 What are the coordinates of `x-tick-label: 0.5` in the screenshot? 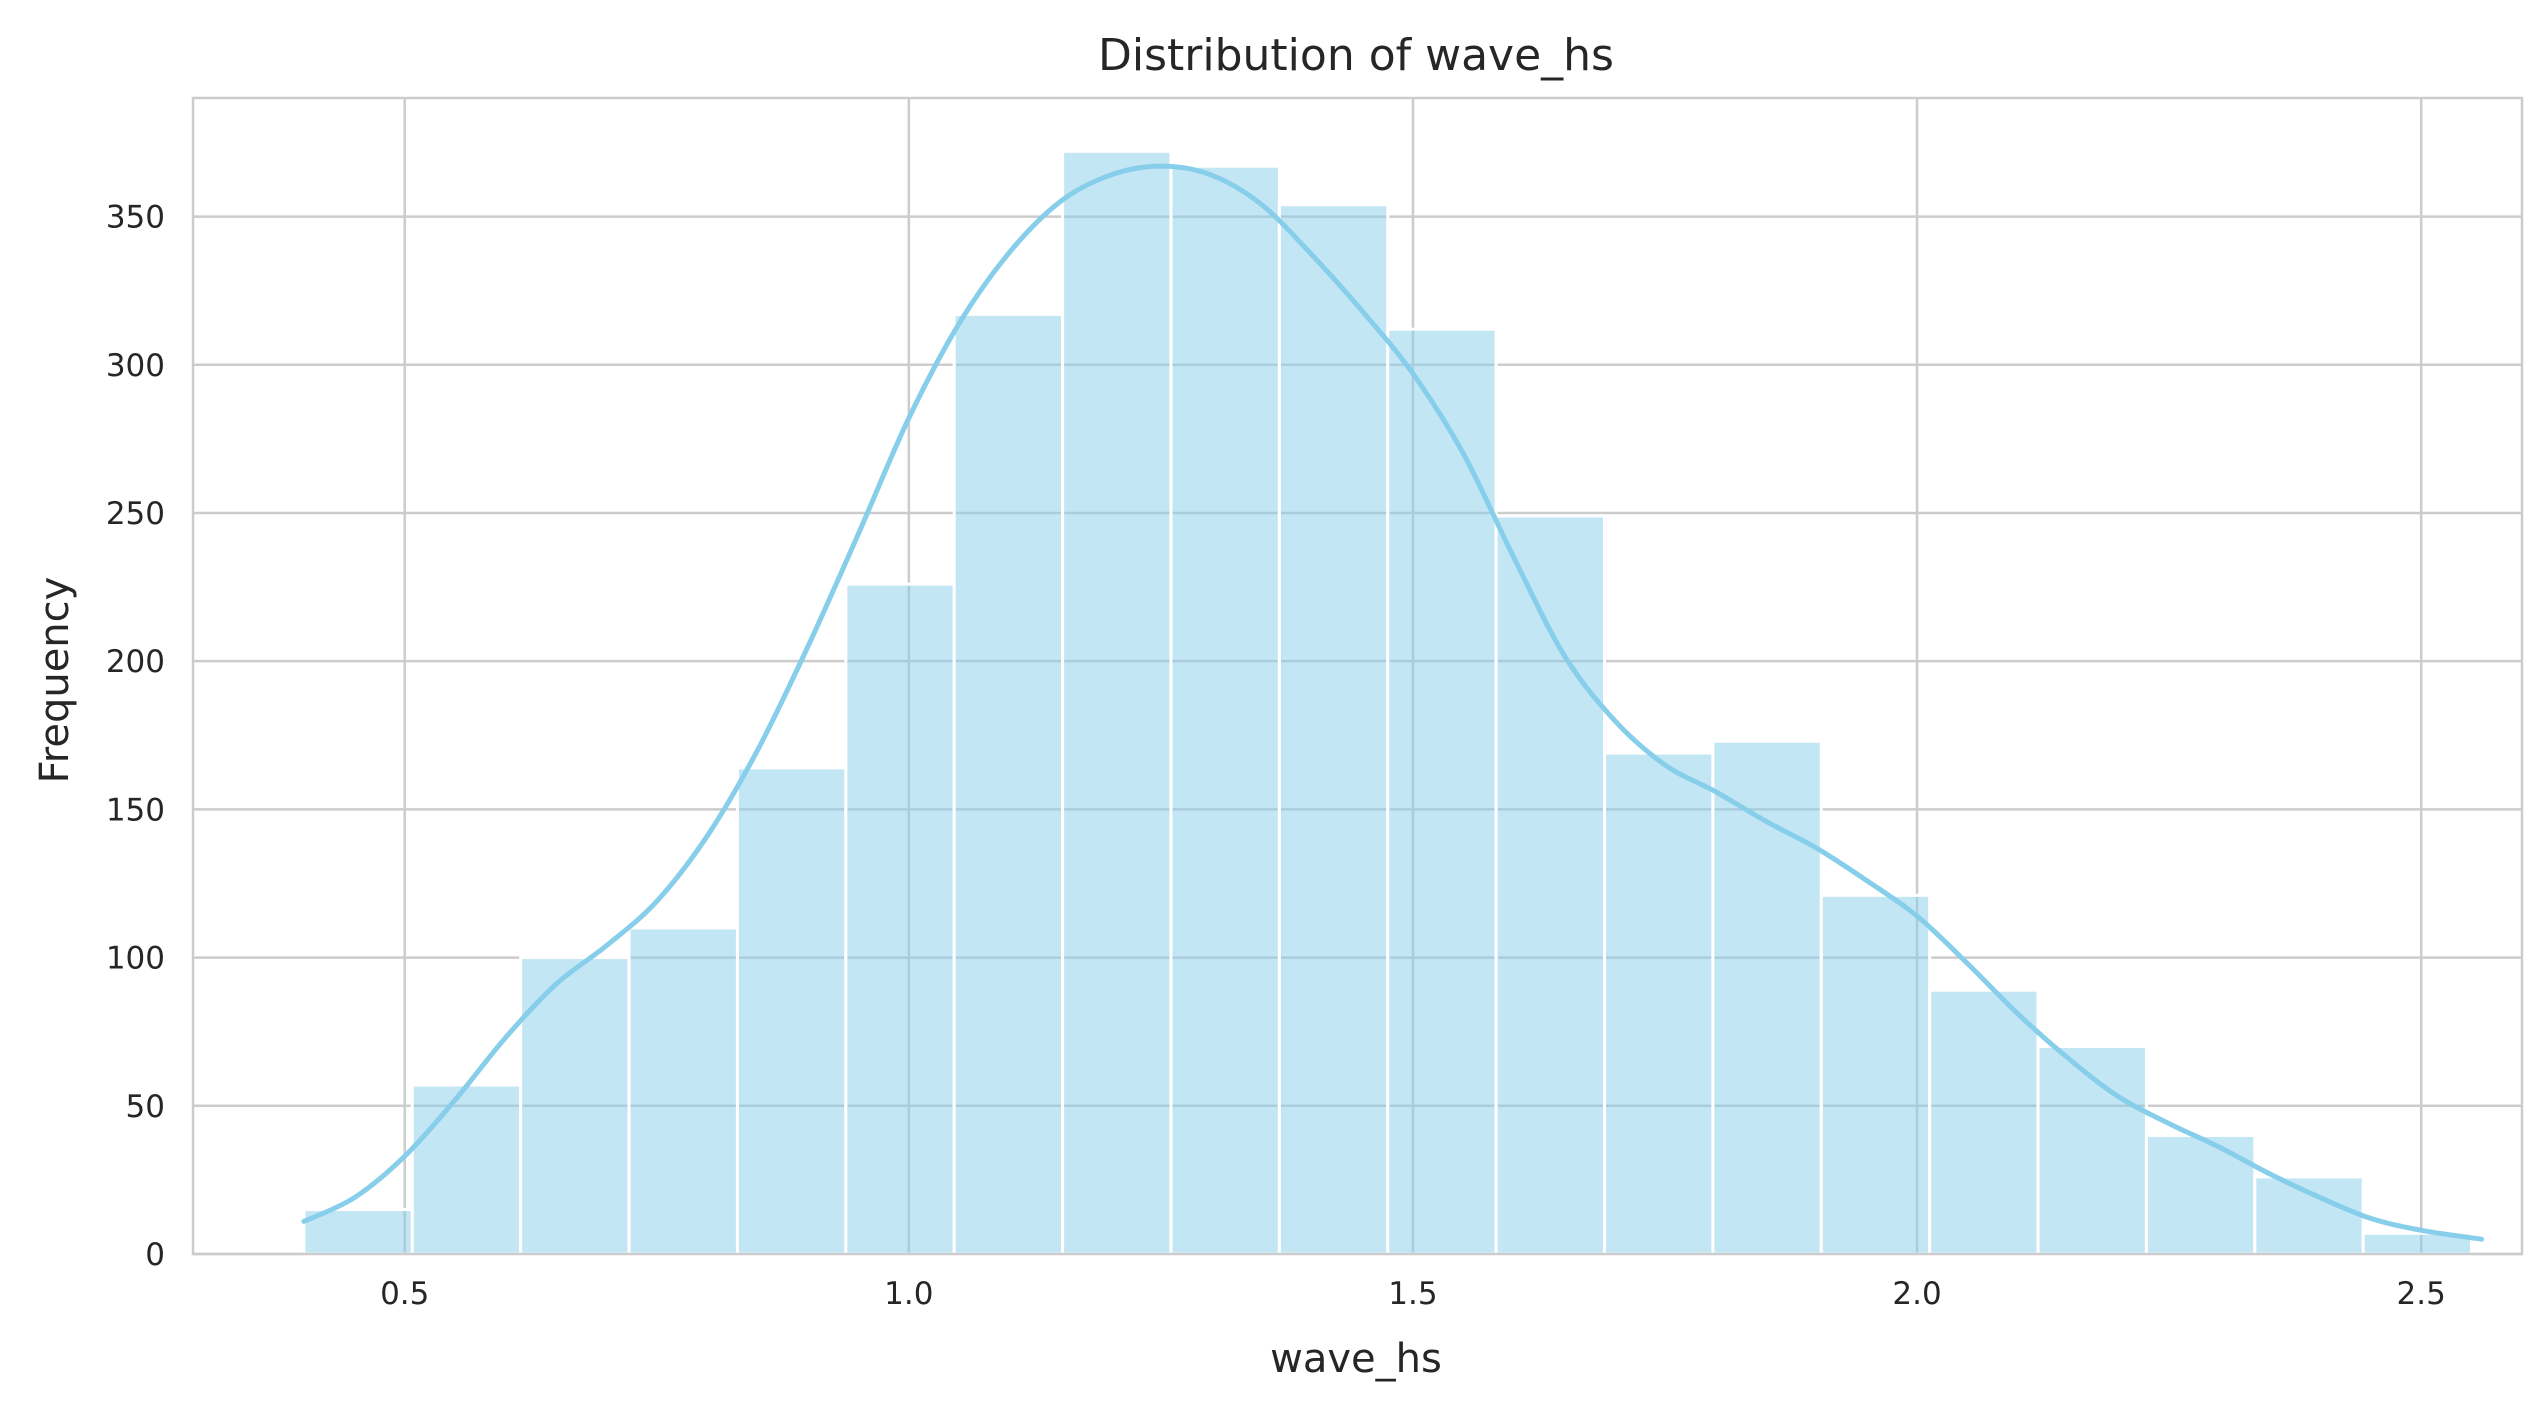 It's located at (404, 1294).